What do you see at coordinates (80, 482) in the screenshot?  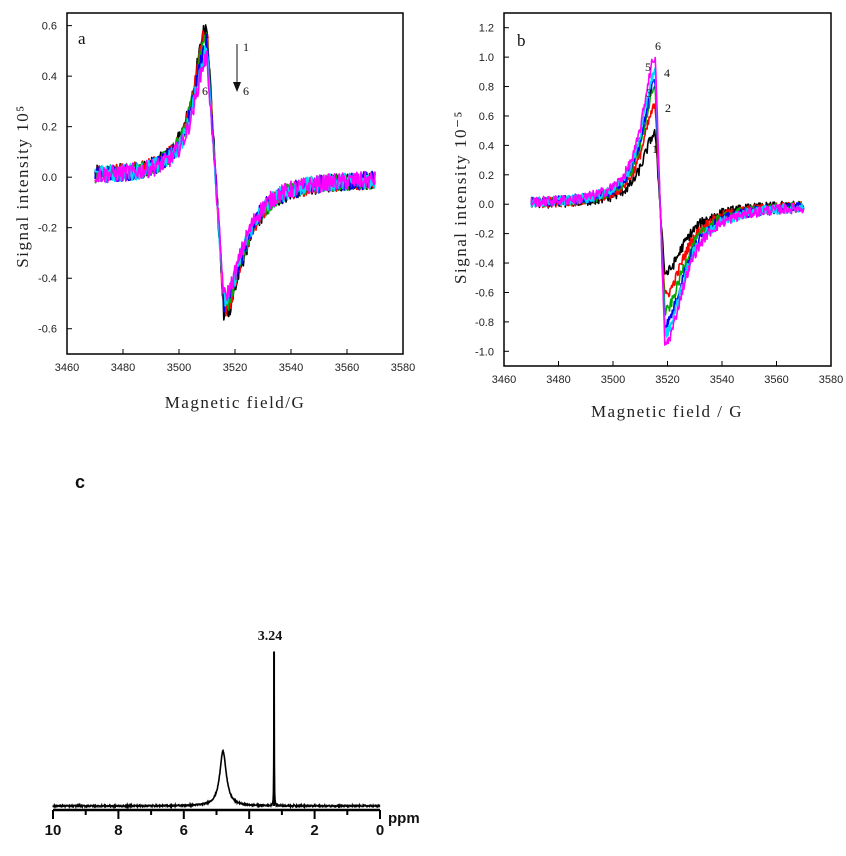 I see `panel-c-letter: c` at bounding box center [80, 482].